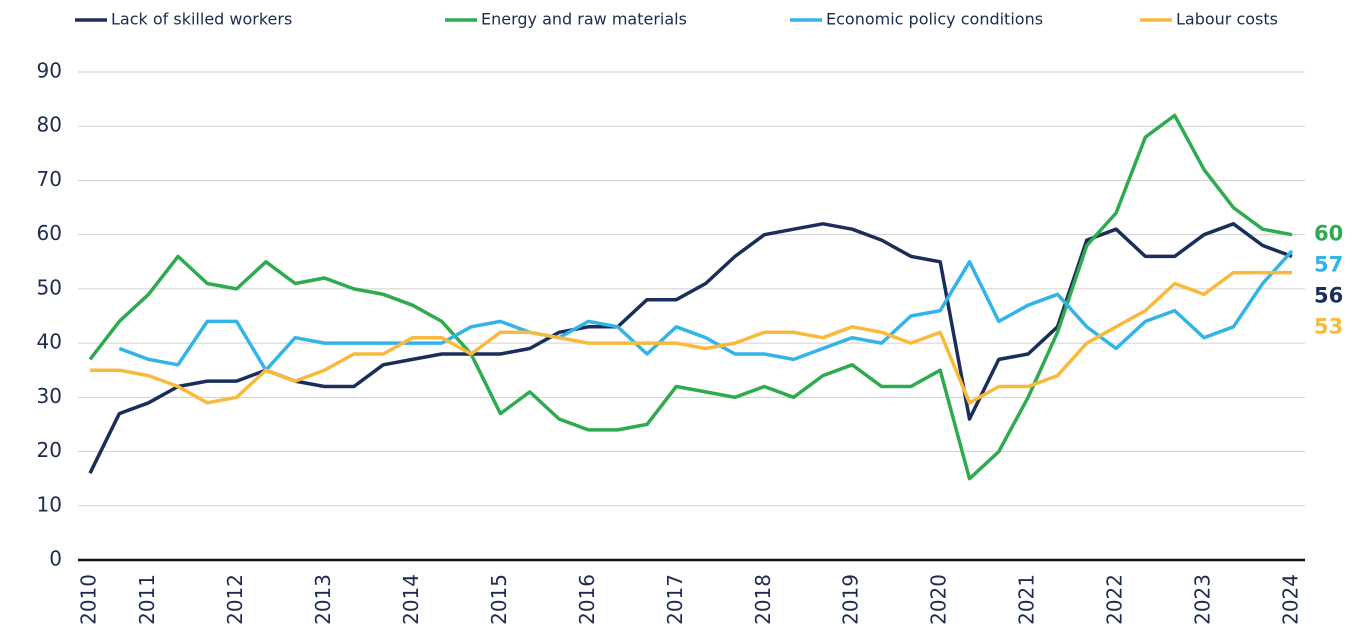  Describe the element at coordinates (1328, 234) in the screenshot. I see `end-label: 60` at that location.